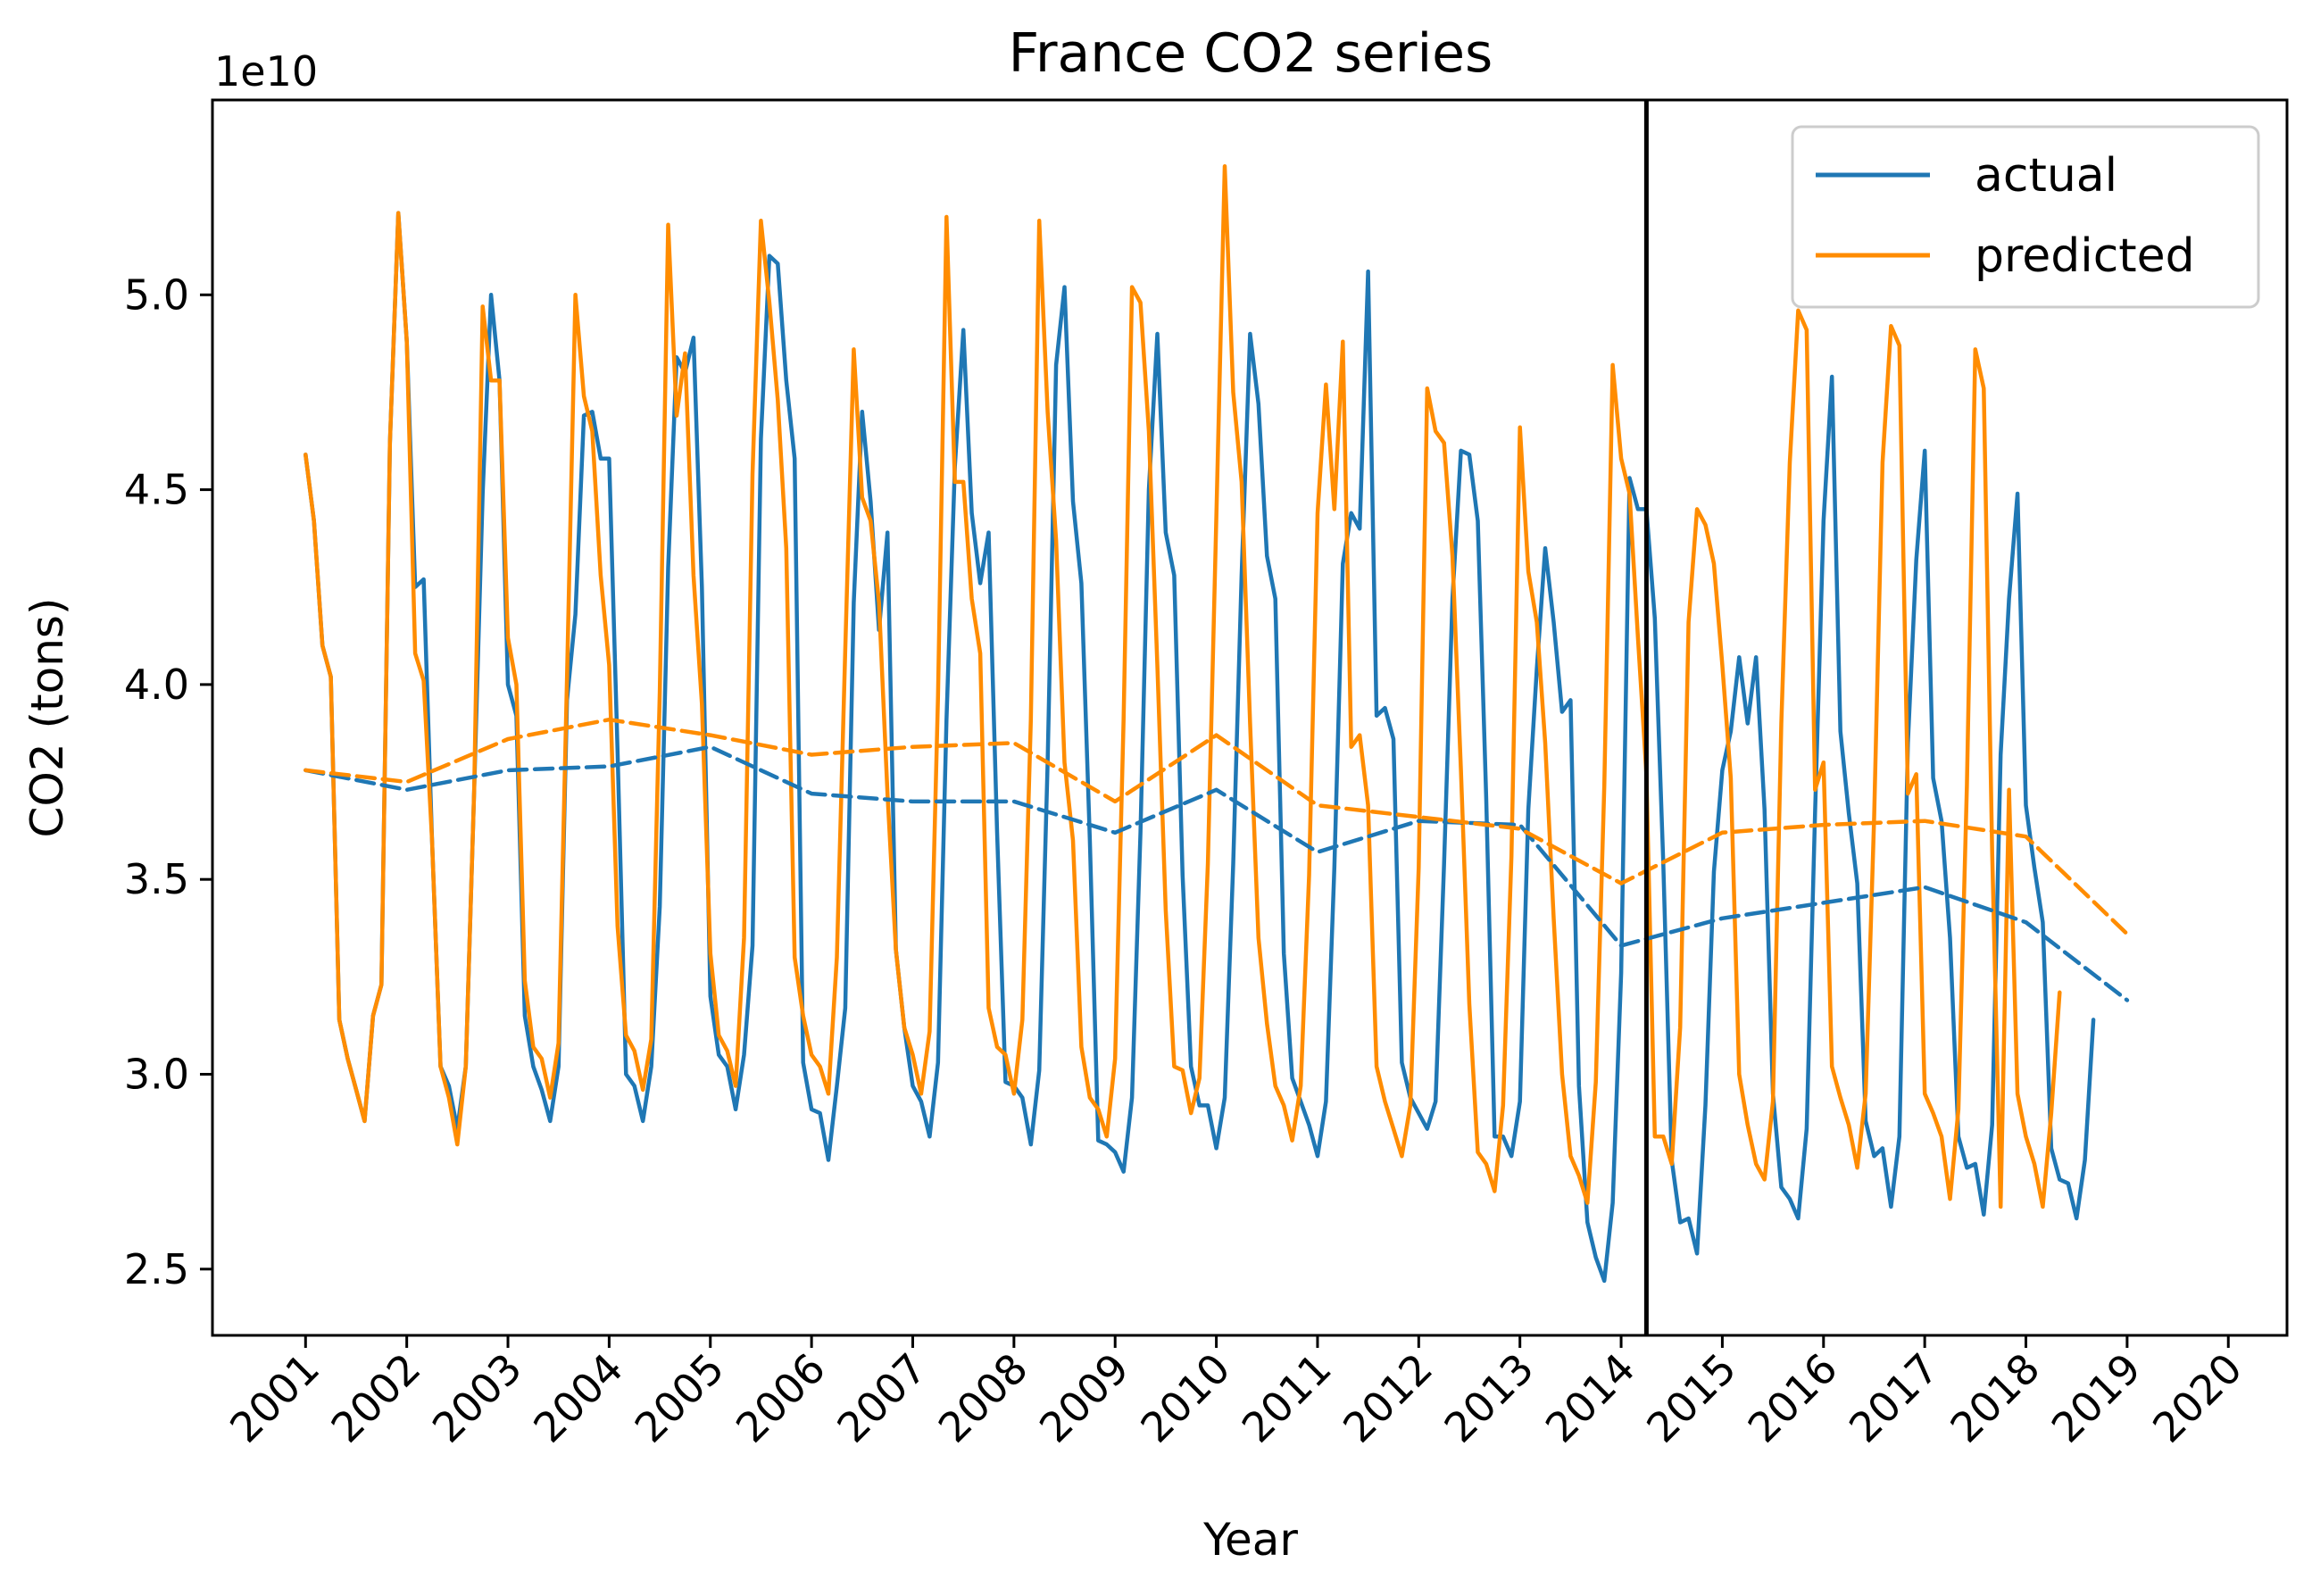 This screenshot has width=2312, height=1596. I want to click on trend-line-actual, so click(1217, 873).